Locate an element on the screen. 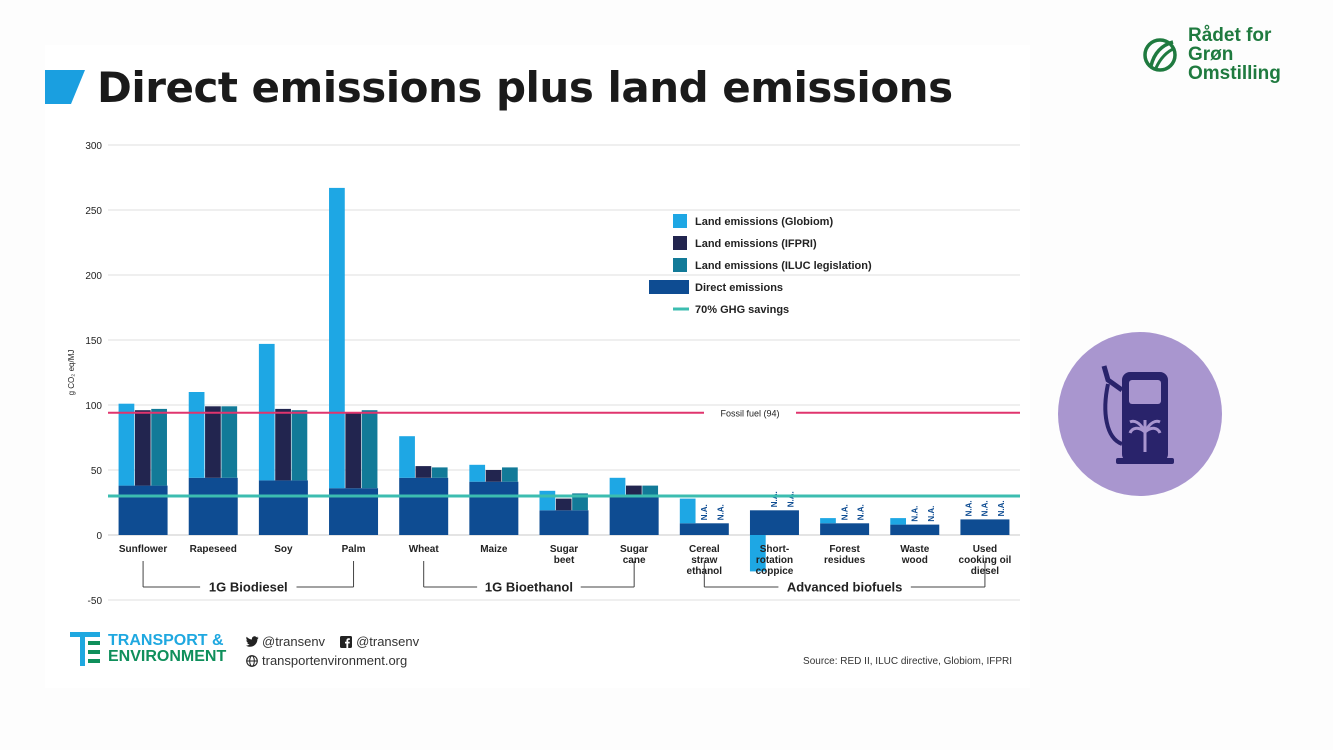 The width and height of the screenshot is (1333, 750). twitter-handle: @transenv is located at coordinates (294, 641).